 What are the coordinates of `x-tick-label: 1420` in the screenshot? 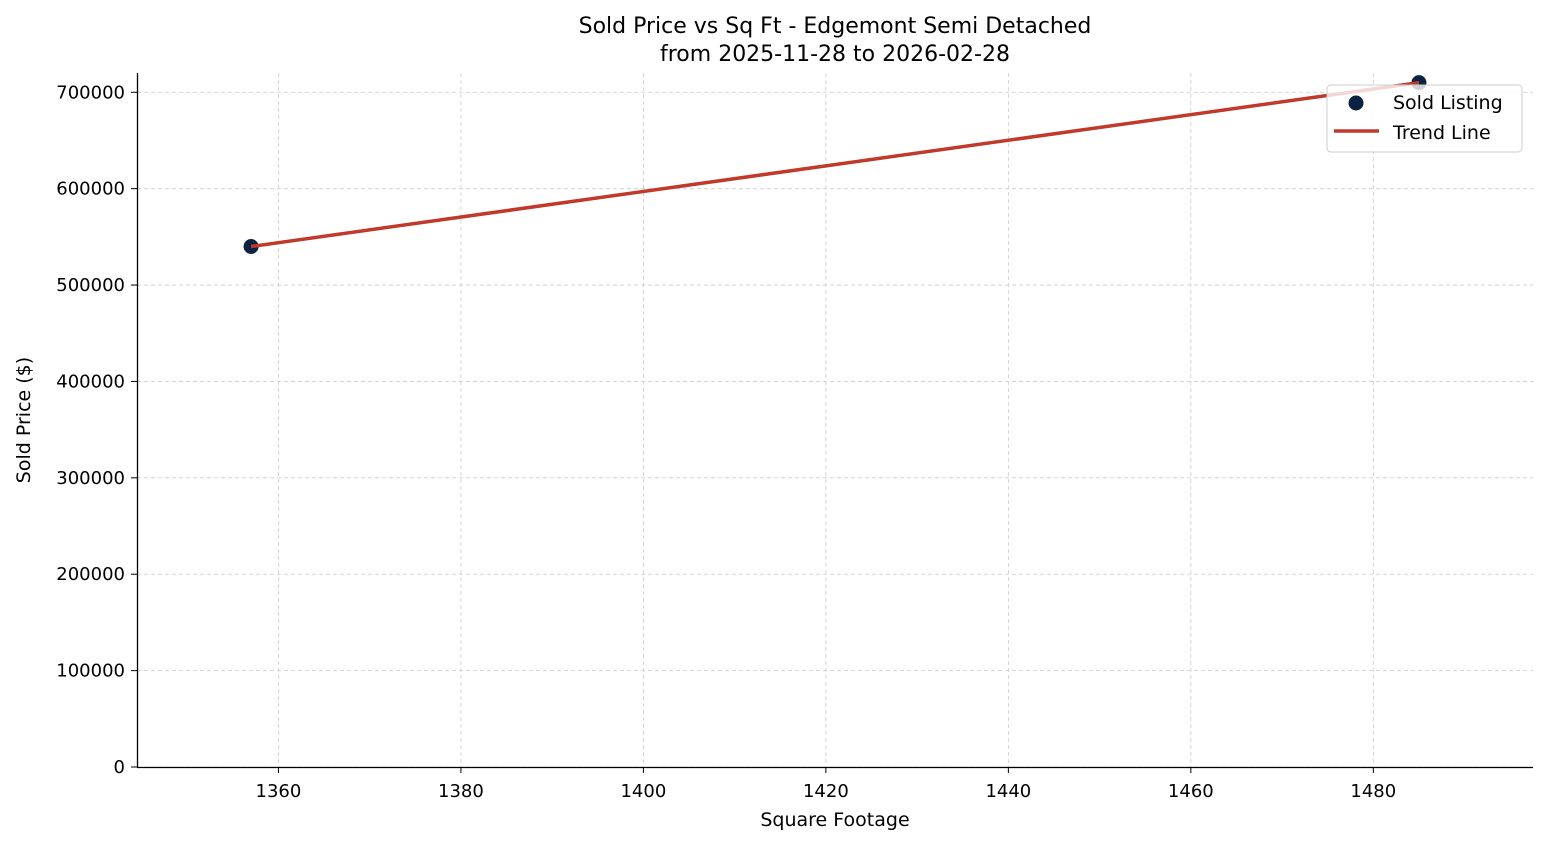 It's located at (826, 791).